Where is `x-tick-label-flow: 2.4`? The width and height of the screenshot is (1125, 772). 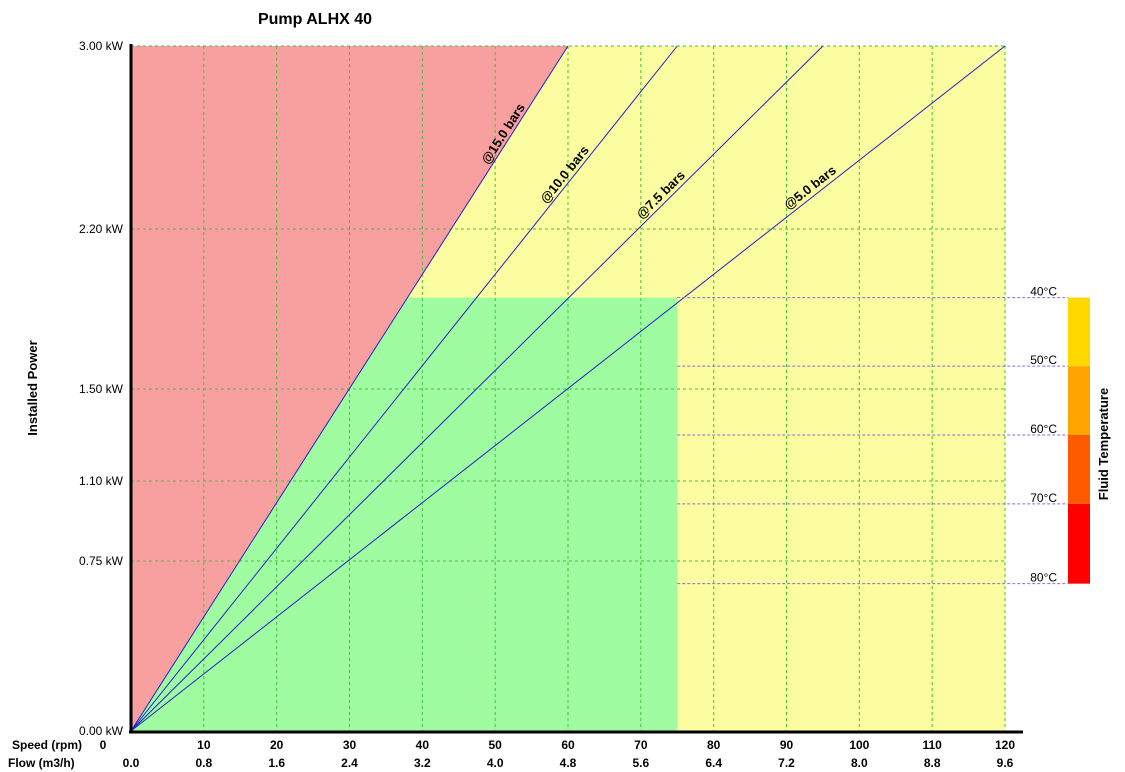 x-tick-label-flow: 2.4 is located at coordinates (349, 763).